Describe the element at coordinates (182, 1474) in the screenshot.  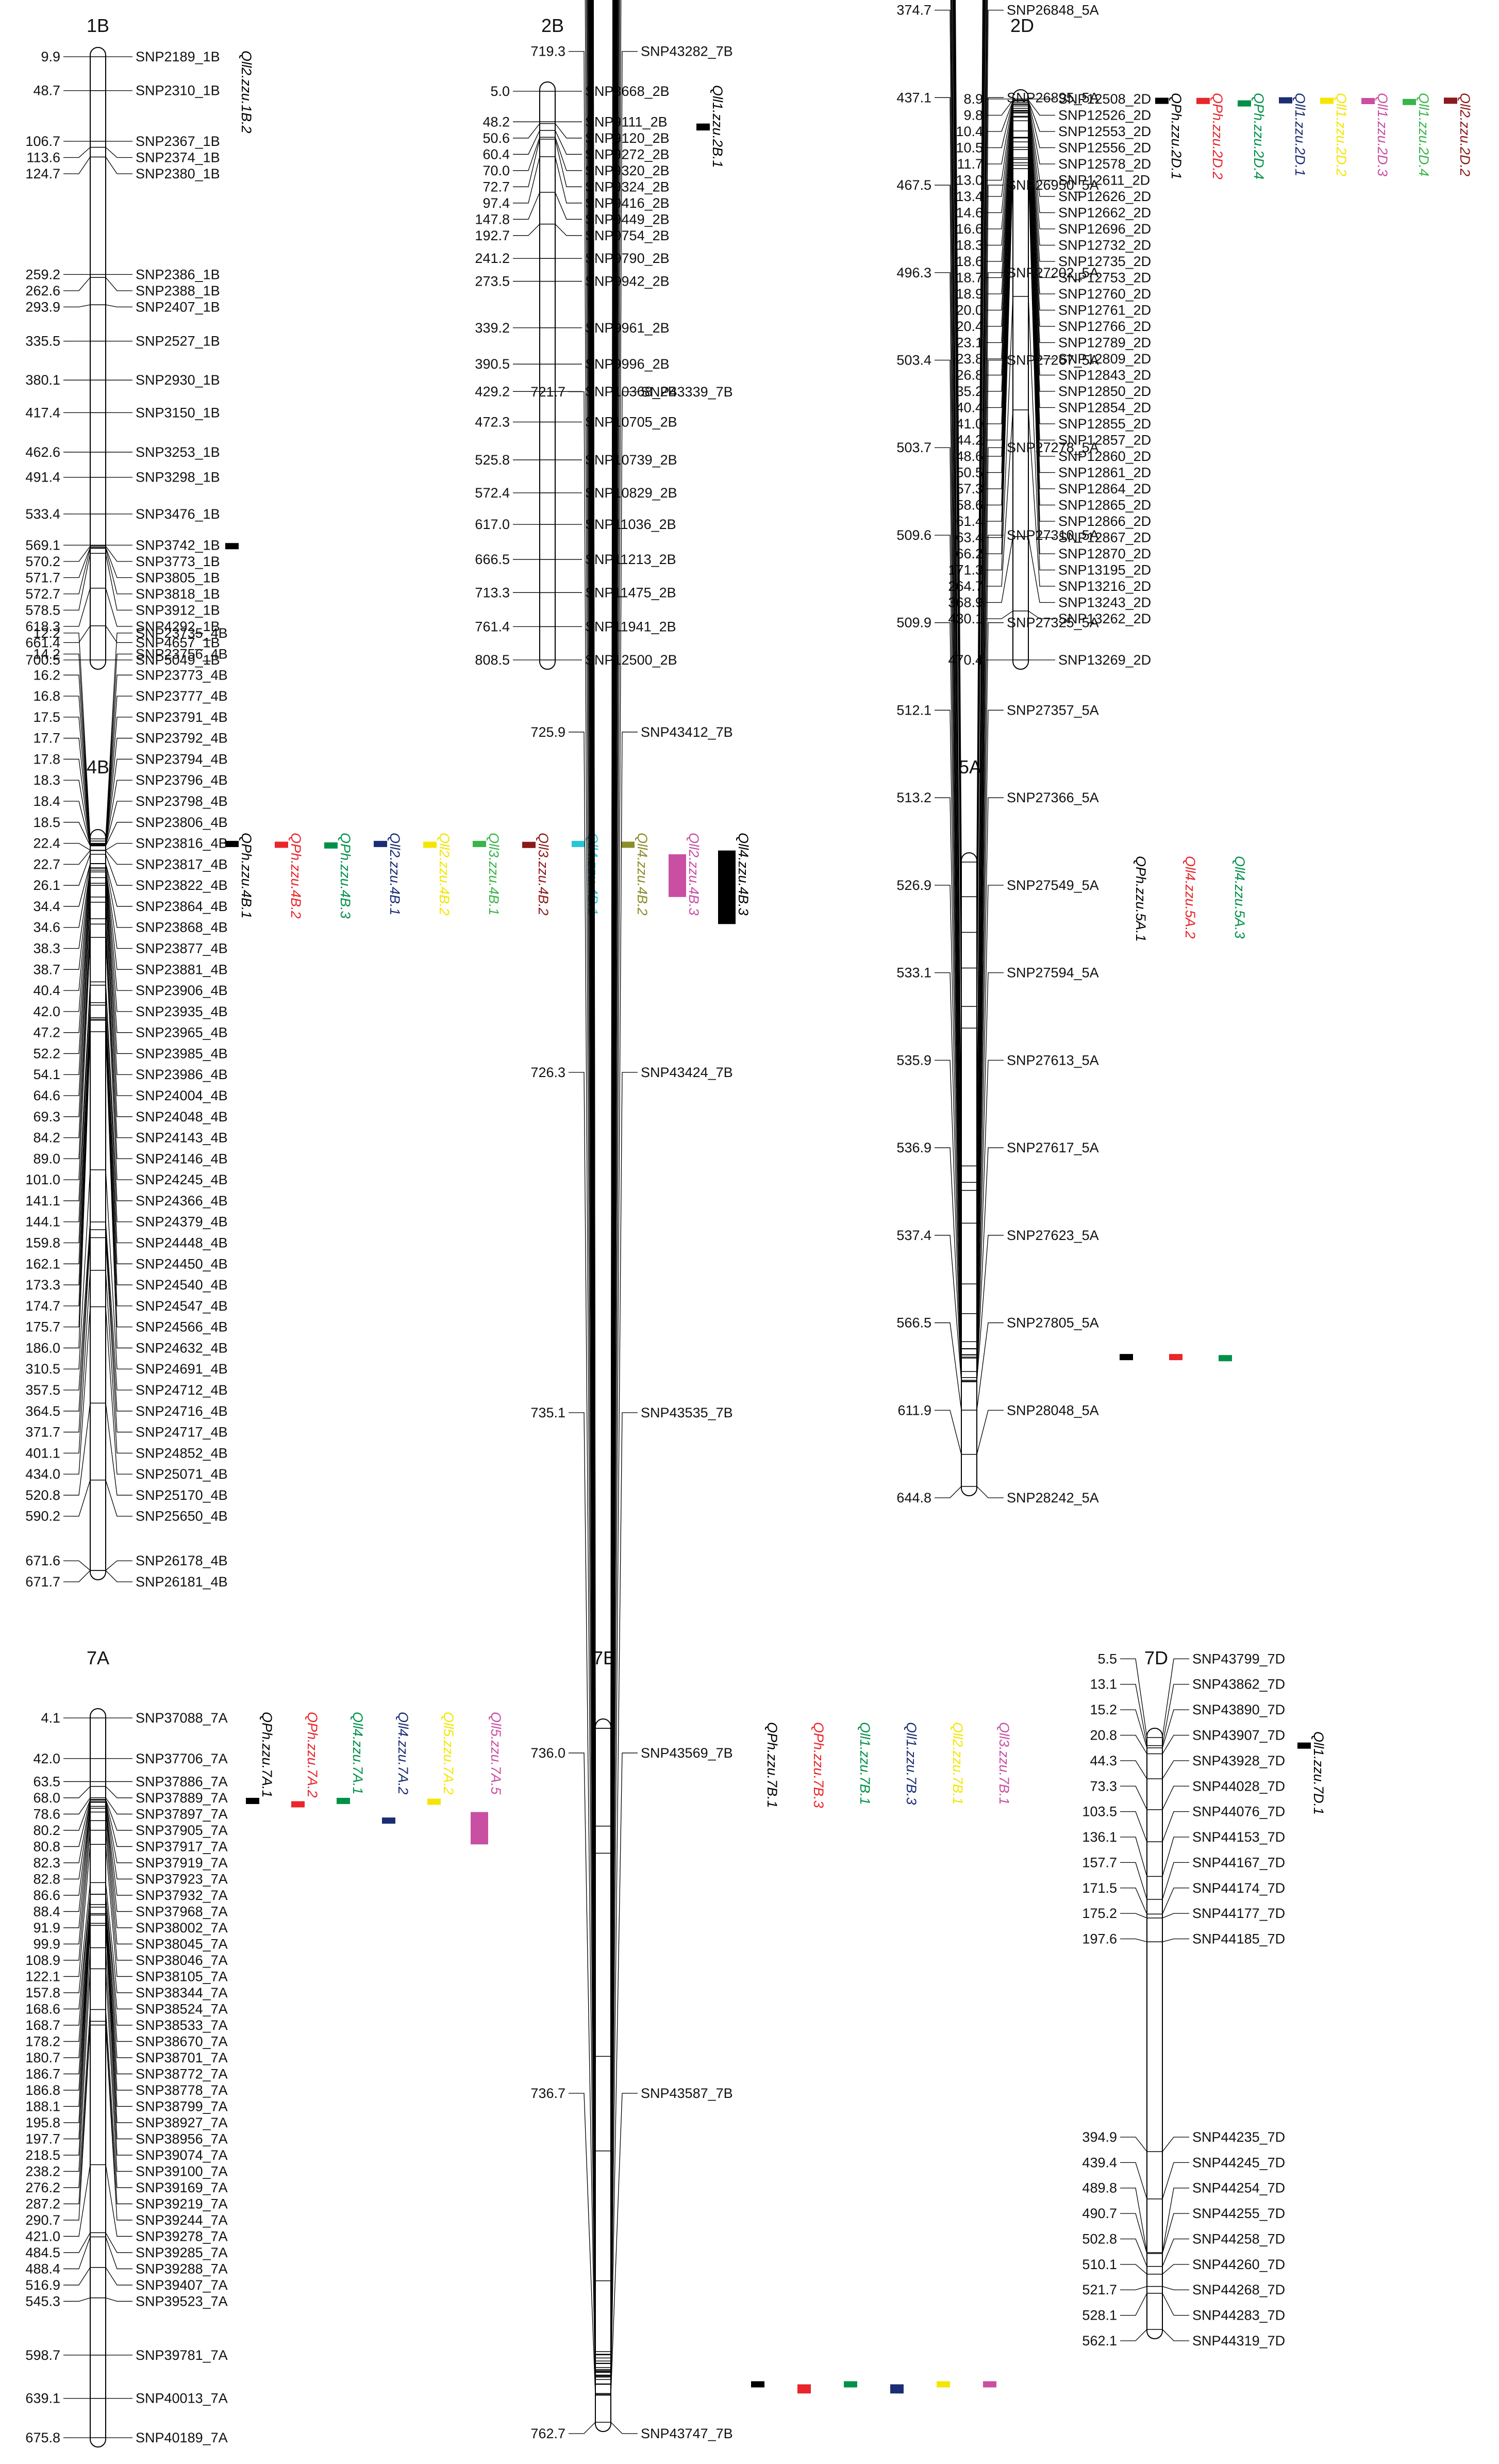
I see `marker-name: SNP25071_4B` at that location.